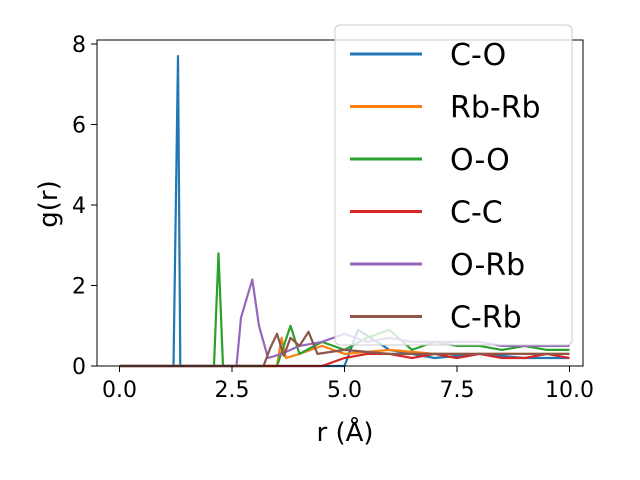 This screenshot has height=480, width=640. Describe the element at coordinates (486, 318) in the screenshot. I see `legend-label-5: C-Rb` at that location.